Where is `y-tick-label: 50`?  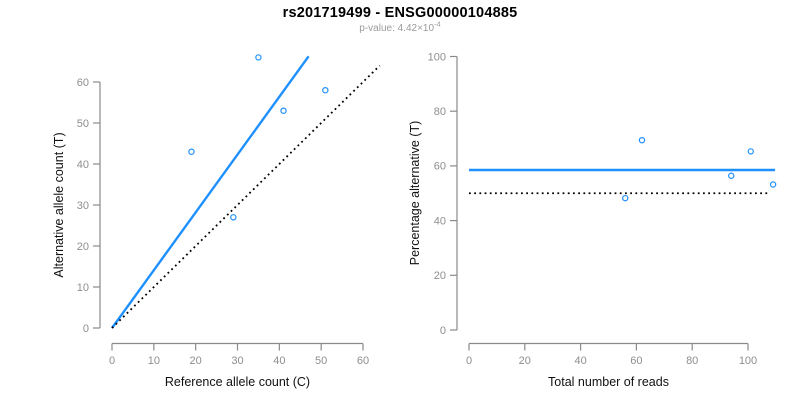 y-tick-label: 50 is located at coordinates (83, 124).